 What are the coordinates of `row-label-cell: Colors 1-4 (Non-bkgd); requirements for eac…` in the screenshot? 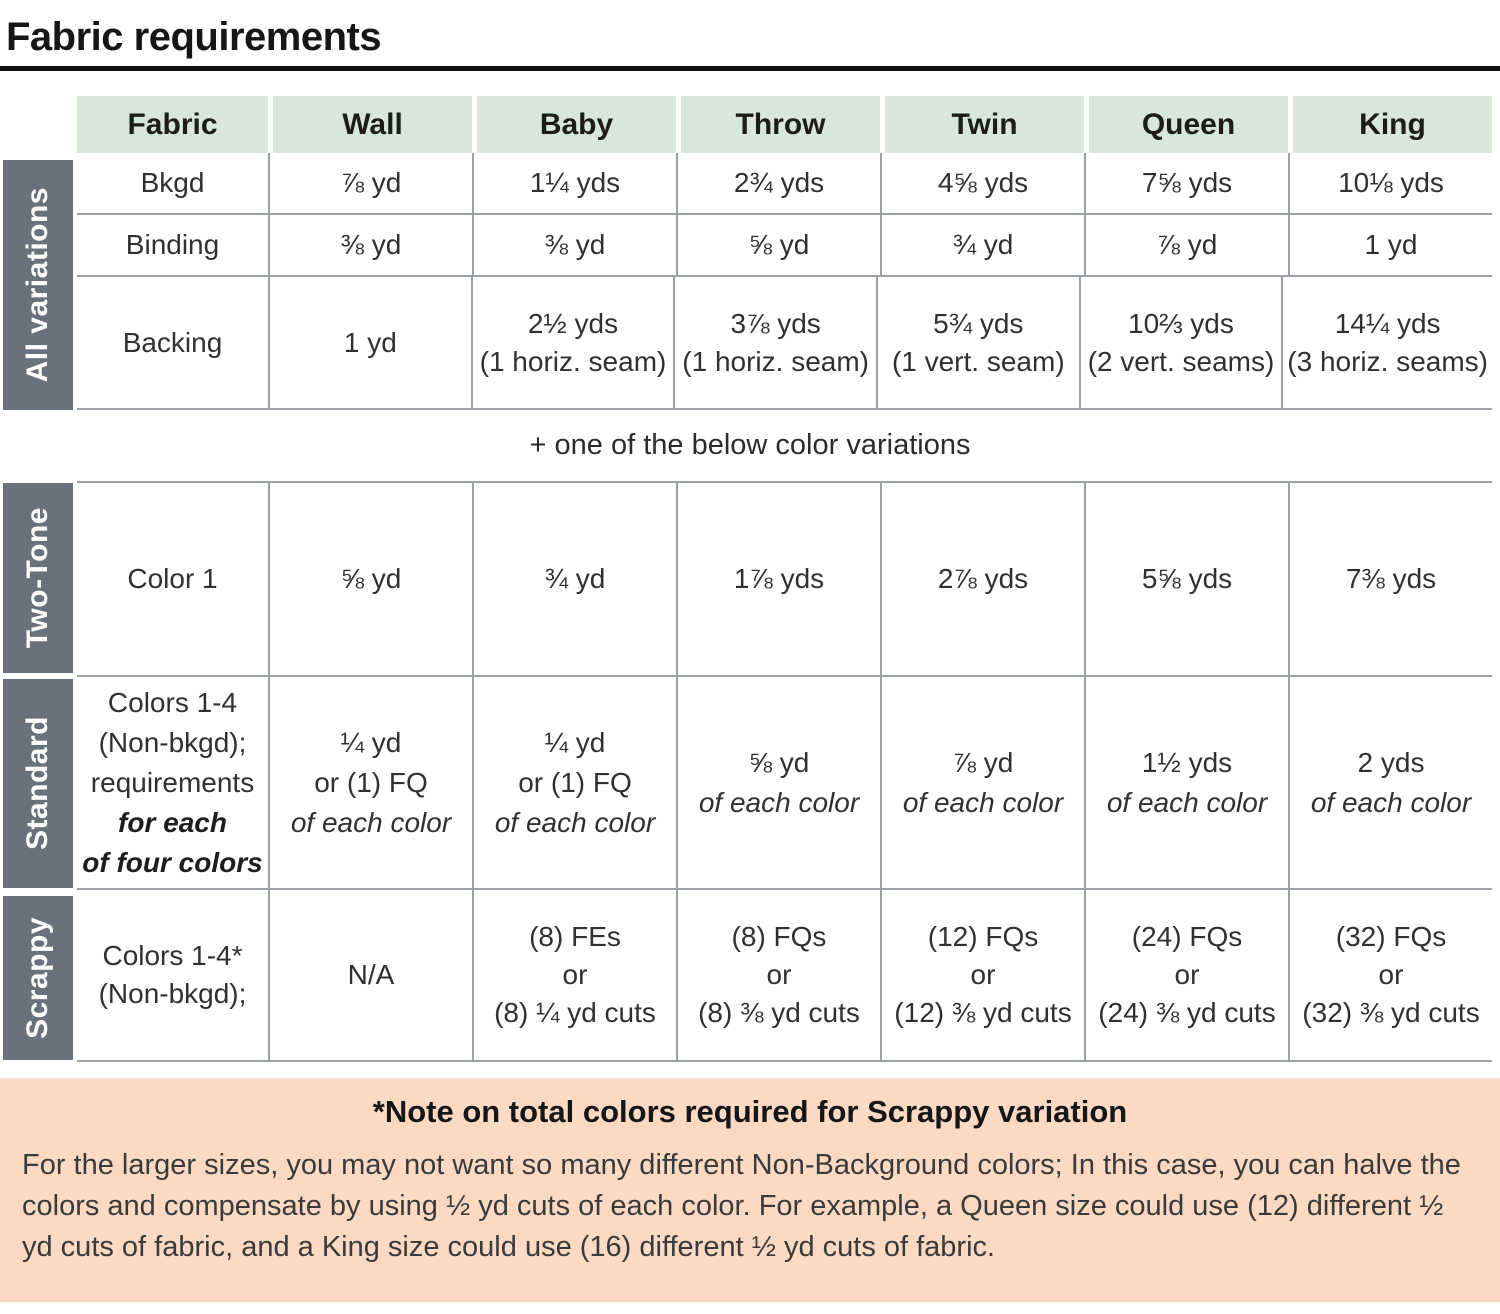 It's located at (172, 782).